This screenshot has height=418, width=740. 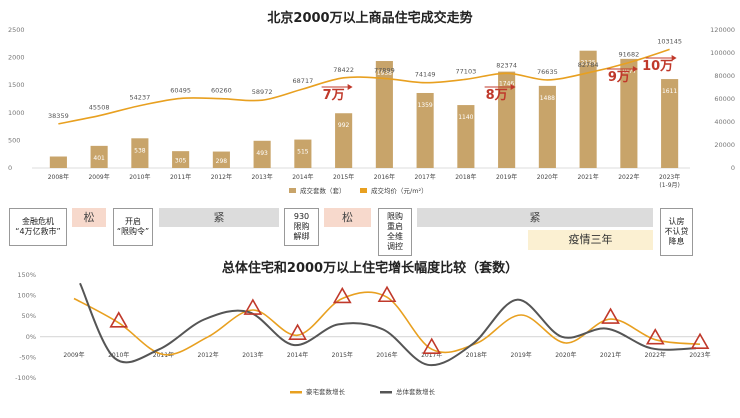 I want to click on price-milestone: 7万, so click(x=334, y=95).